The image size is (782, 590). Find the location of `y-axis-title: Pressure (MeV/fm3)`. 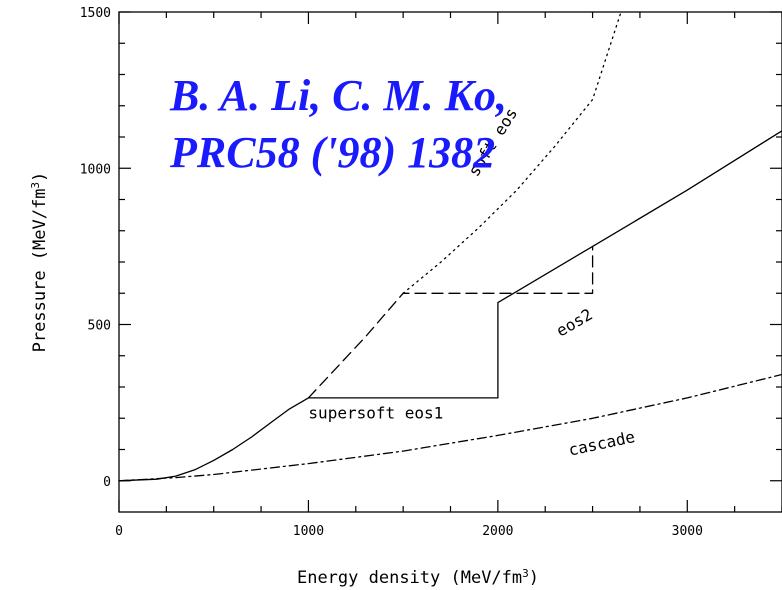

y-axis-title: Pressure (MeV/fm3) is located at coordinates (40, 262).